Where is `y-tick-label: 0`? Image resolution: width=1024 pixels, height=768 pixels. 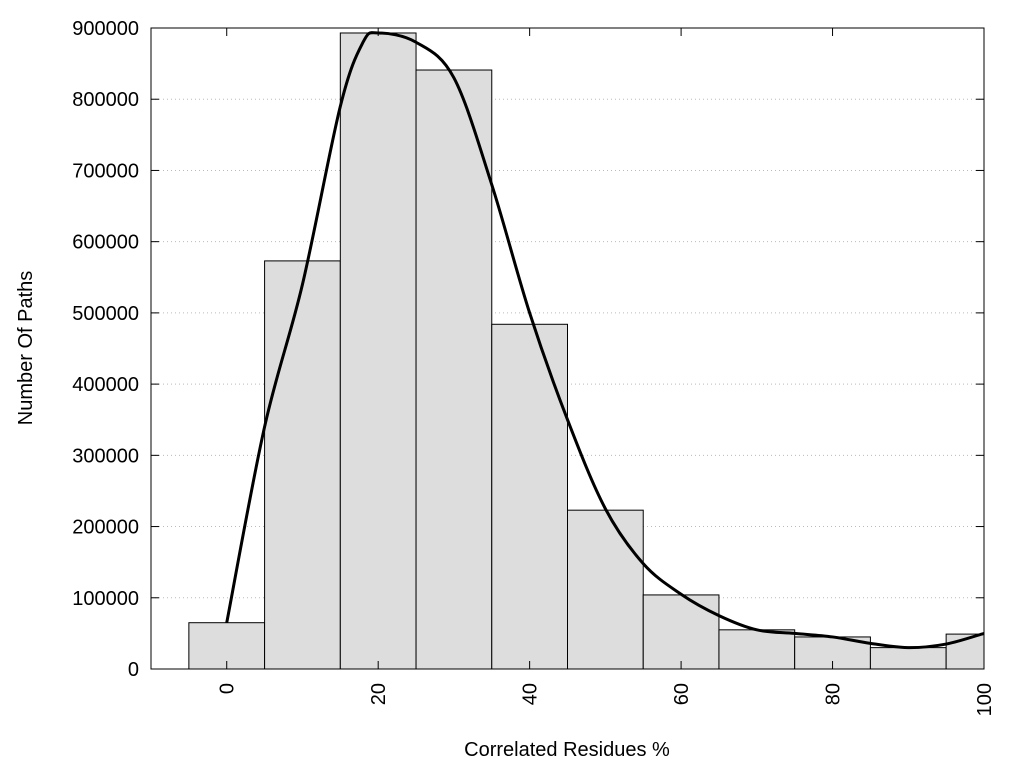
y-tick-label: 0 is located at coordinates (133, 670).